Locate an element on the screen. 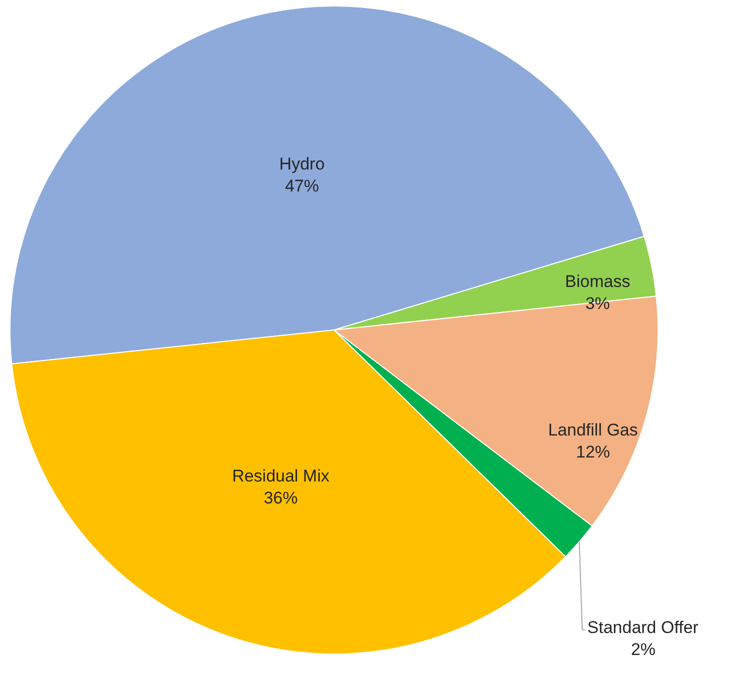 This screenshot has height=677, width=736. slice-label: Landfill Gas is located at coordinates (593, 430).